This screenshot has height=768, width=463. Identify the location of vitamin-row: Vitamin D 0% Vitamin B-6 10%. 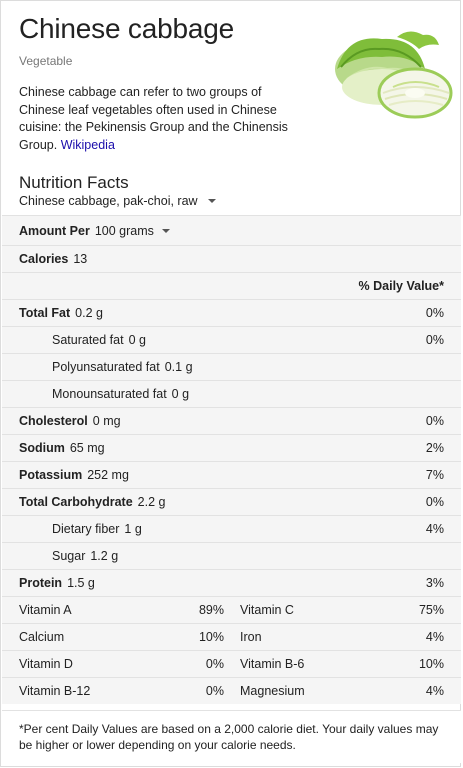
(231, 663).